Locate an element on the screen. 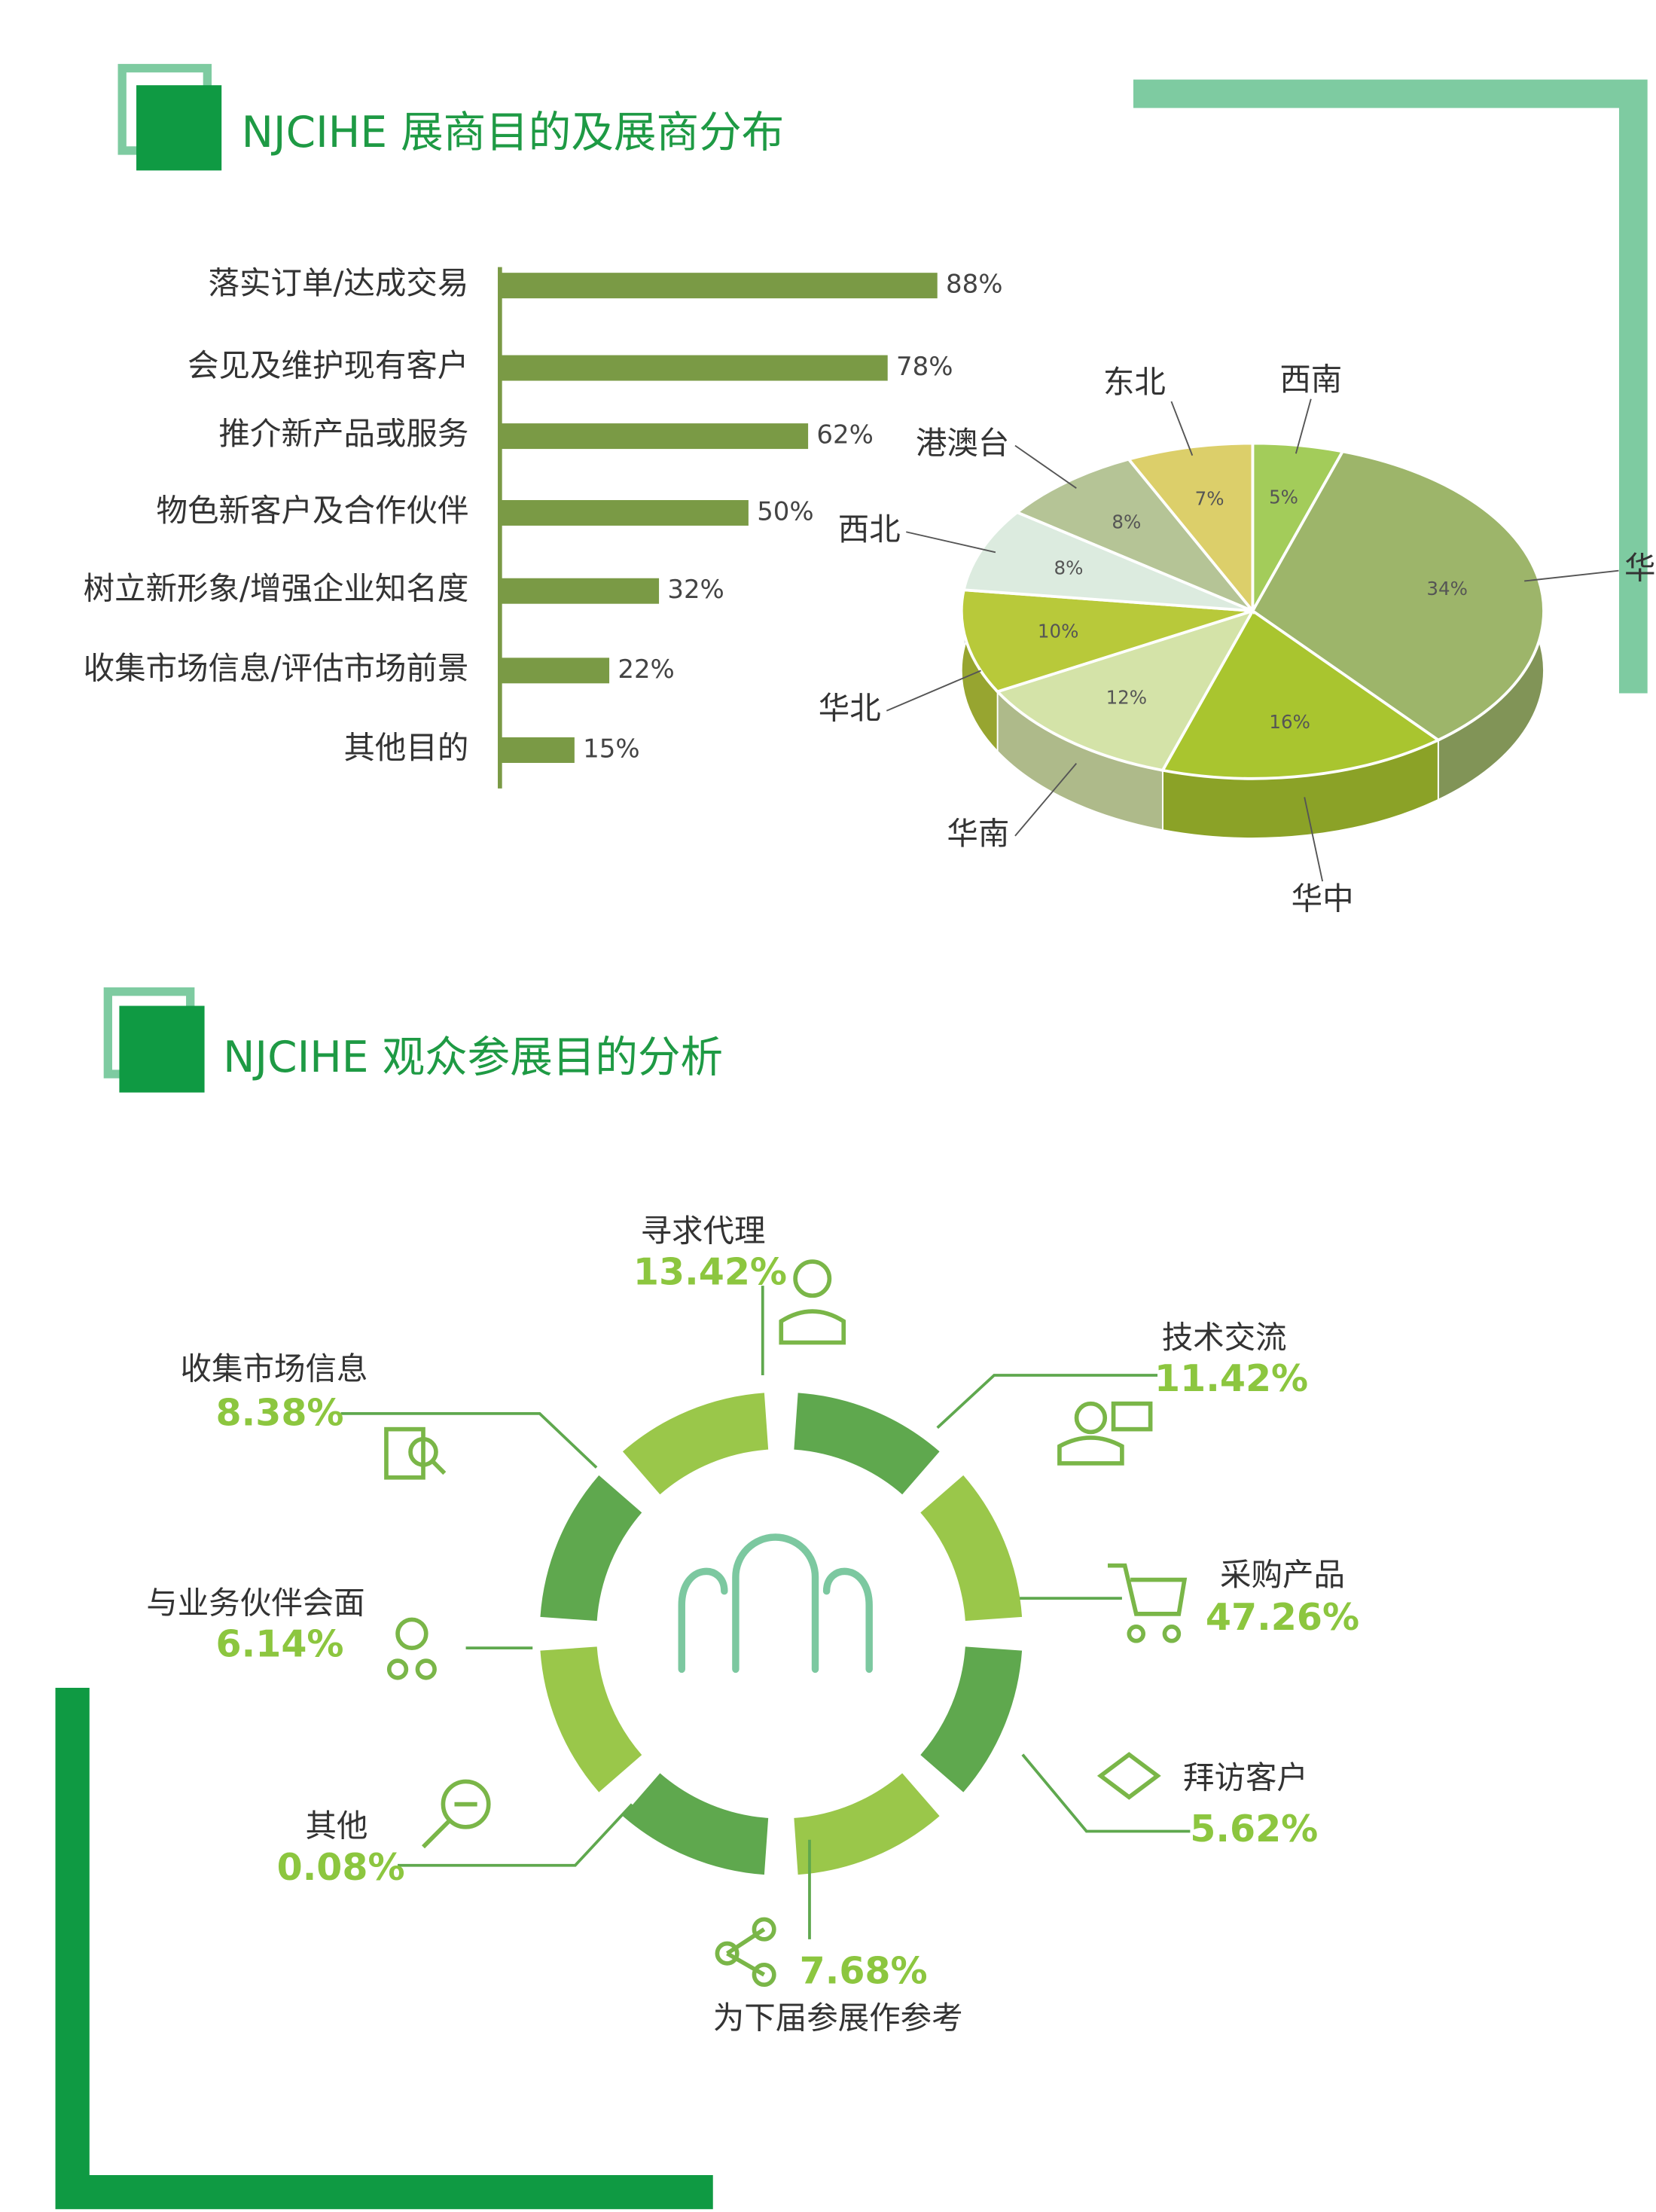 The width and height of the screenshot is (1656, 2212). item-value: 5.62% is located at coordinates (1254, 1828).